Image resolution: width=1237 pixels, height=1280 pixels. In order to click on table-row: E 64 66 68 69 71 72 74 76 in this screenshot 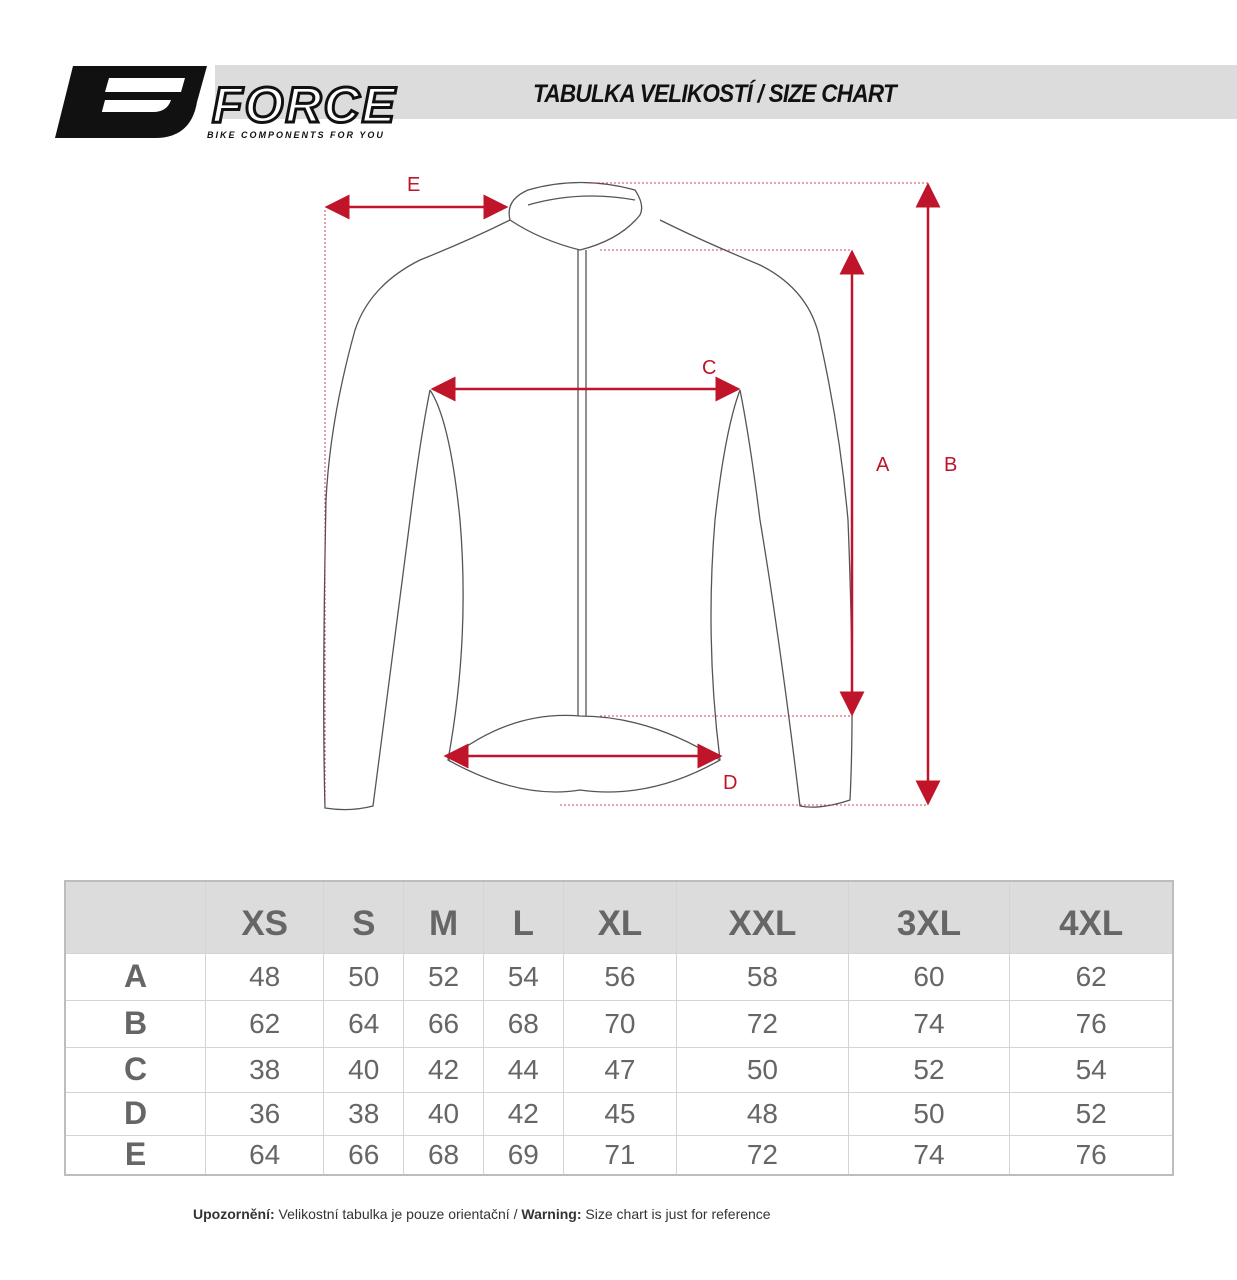, I will do `click(619, 1155)`.